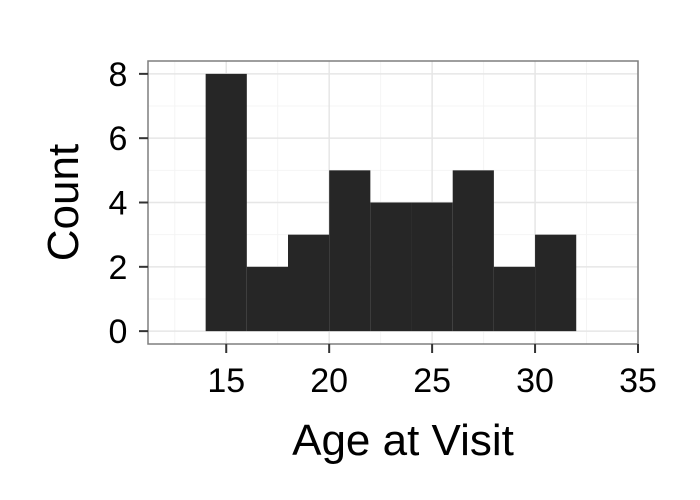 This screenshot has width=700, height=500. I want to click on y-tick-label: 6, so click(118, 139).